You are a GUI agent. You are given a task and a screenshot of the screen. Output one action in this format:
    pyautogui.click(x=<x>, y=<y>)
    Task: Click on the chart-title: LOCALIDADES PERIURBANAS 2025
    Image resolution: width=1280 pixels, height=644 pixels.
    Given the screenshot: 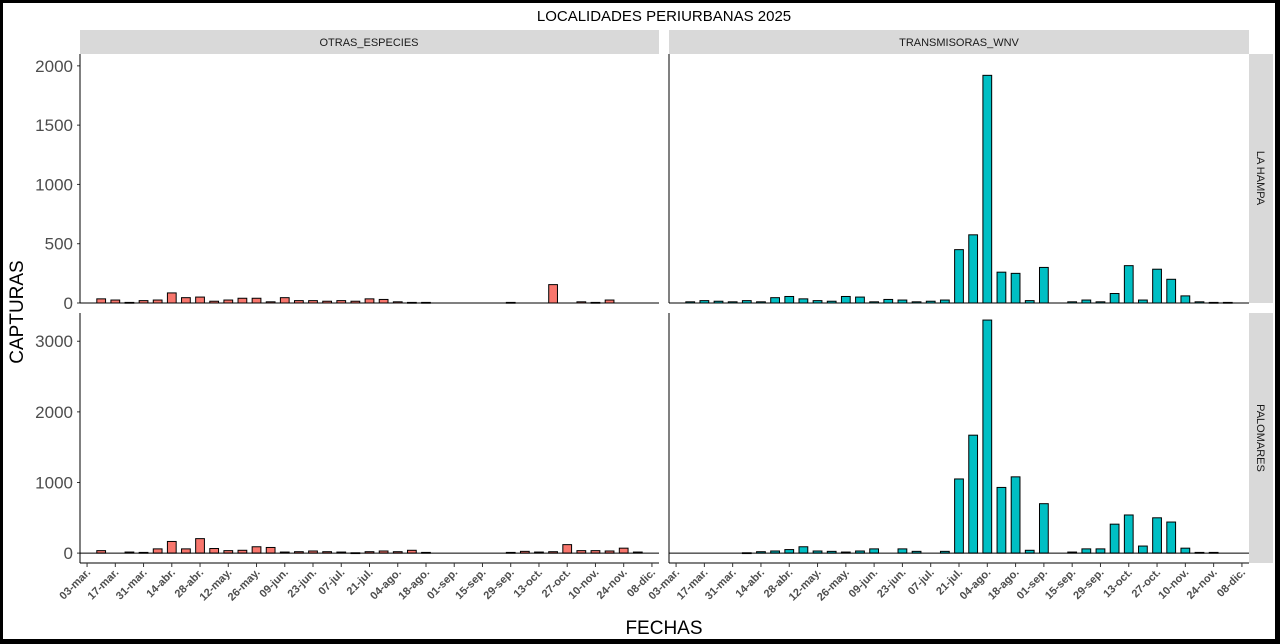 What is the action you would take?
    pyautogui.click(x=664, y=16)
    